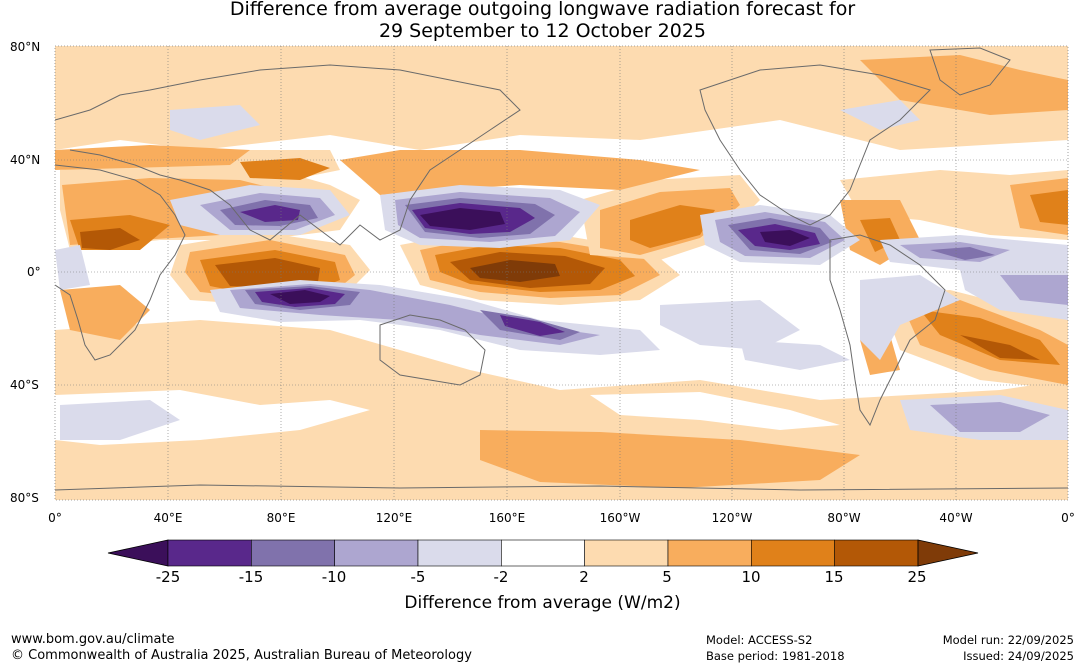 The width and height of the screenshot is (1085, 667). Describe the element at coordinates (418, 577) in the screenshot. I see `colorbar-tick: -5` at that location.